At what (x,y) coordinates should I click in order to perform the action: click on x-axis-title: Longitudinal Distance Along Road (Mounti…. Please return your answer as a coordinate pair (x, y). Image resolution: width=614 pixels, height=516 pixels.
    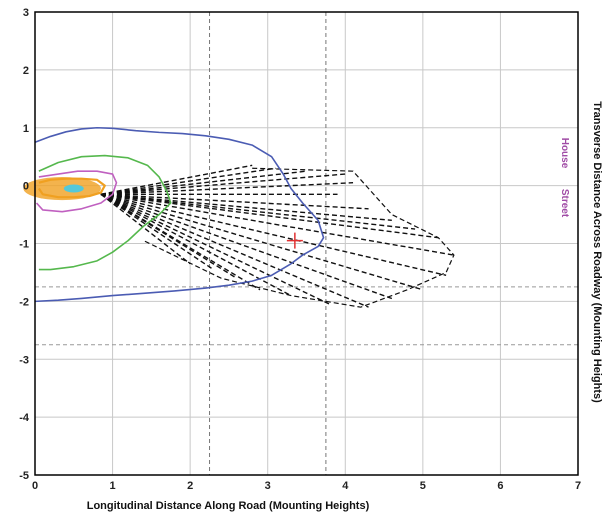
    Looking at the image, I should click on (228, 506).